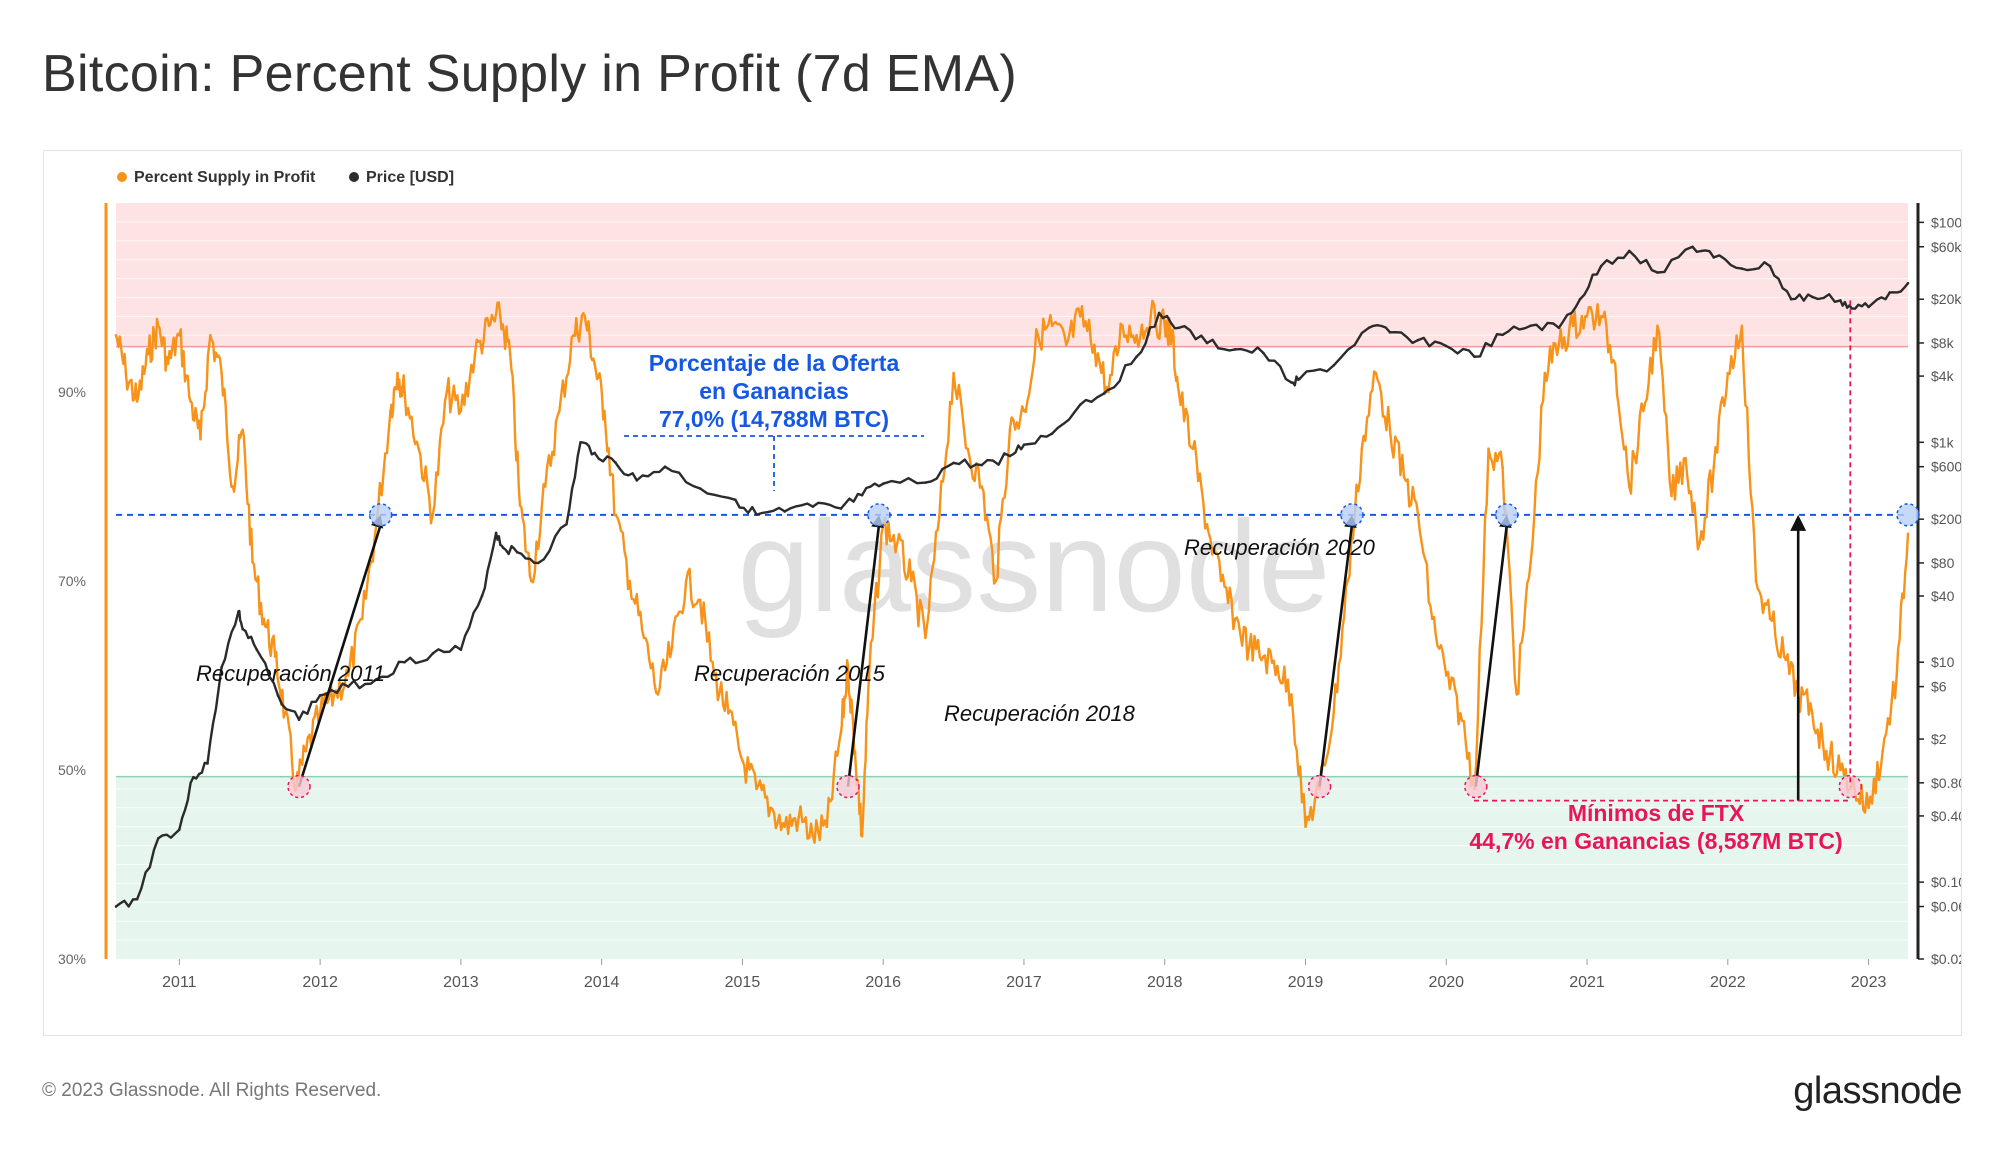 This screenshot has height=1152, width=2000. Describe the element at coordinates (179, 982) in the screenshot. I see `x-tick-label: 2011` at that location.